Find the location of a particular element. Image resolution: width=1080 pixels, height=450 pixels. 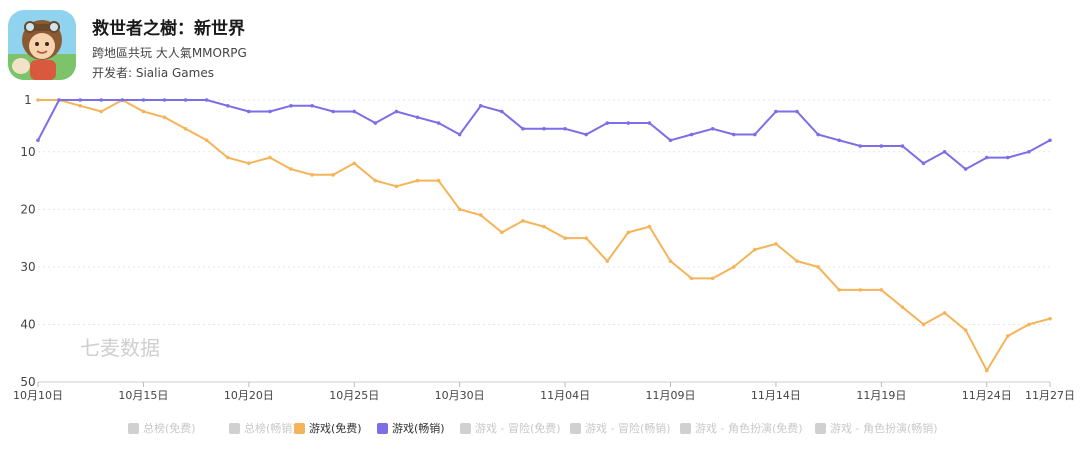

x-tick-label: 11月27日 is located at coordinates (1050, 395).